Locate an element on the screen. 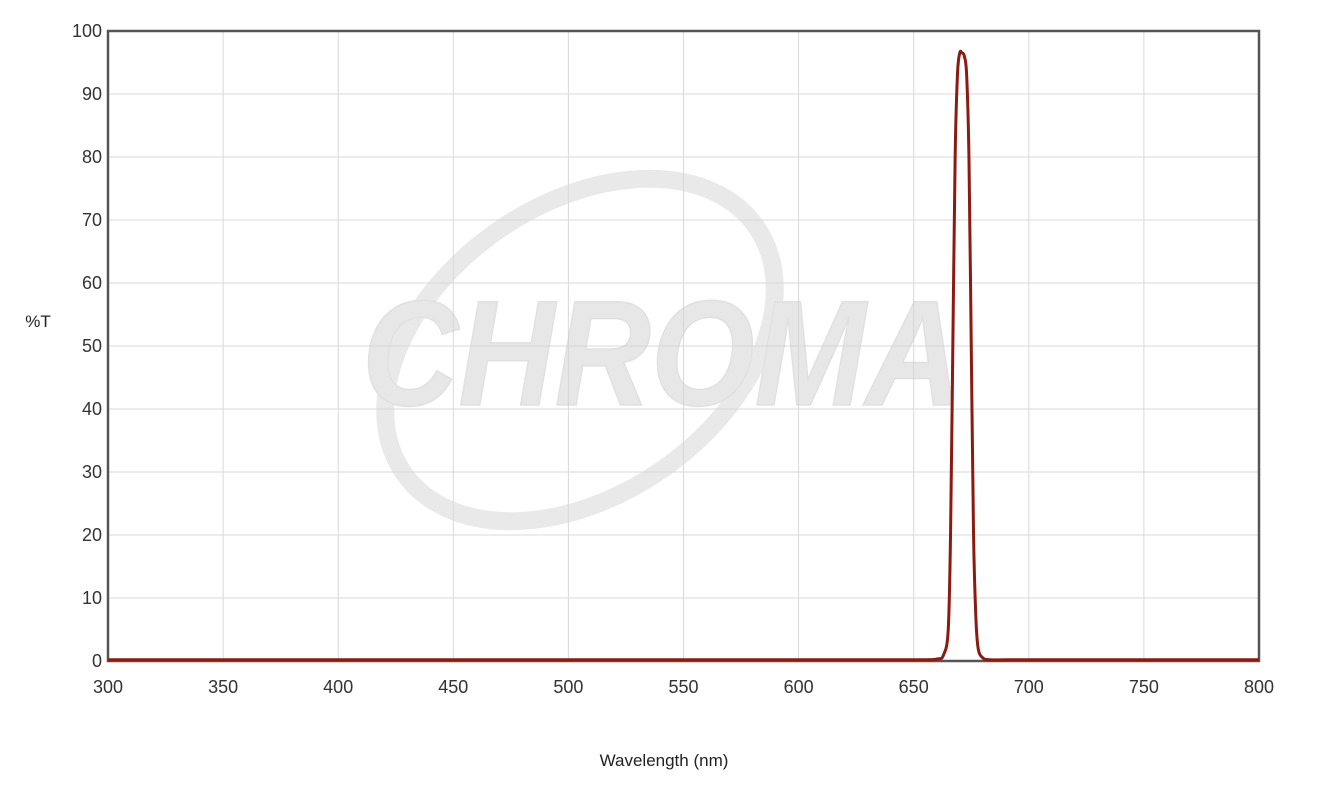 This screenshot has width=1333, height=800. x-tick-label: 350 is located at coordinates (223, 687).